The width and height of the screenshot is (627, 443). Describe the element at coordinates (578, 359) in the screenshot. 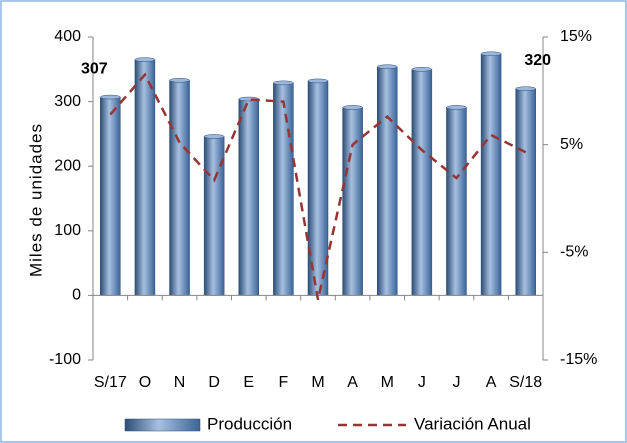

I see `y2-tick-label: -15%` at that location.